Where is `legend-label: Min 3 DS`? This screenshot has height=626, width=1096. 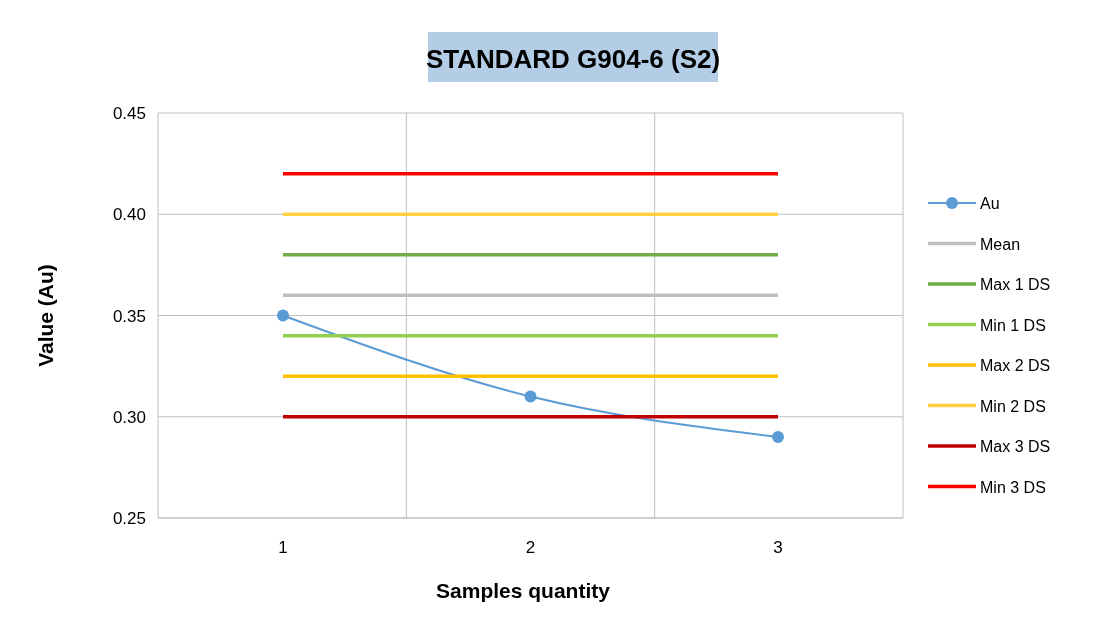 legend-label: Min 3 DS is located at coordinates (1013, 487).